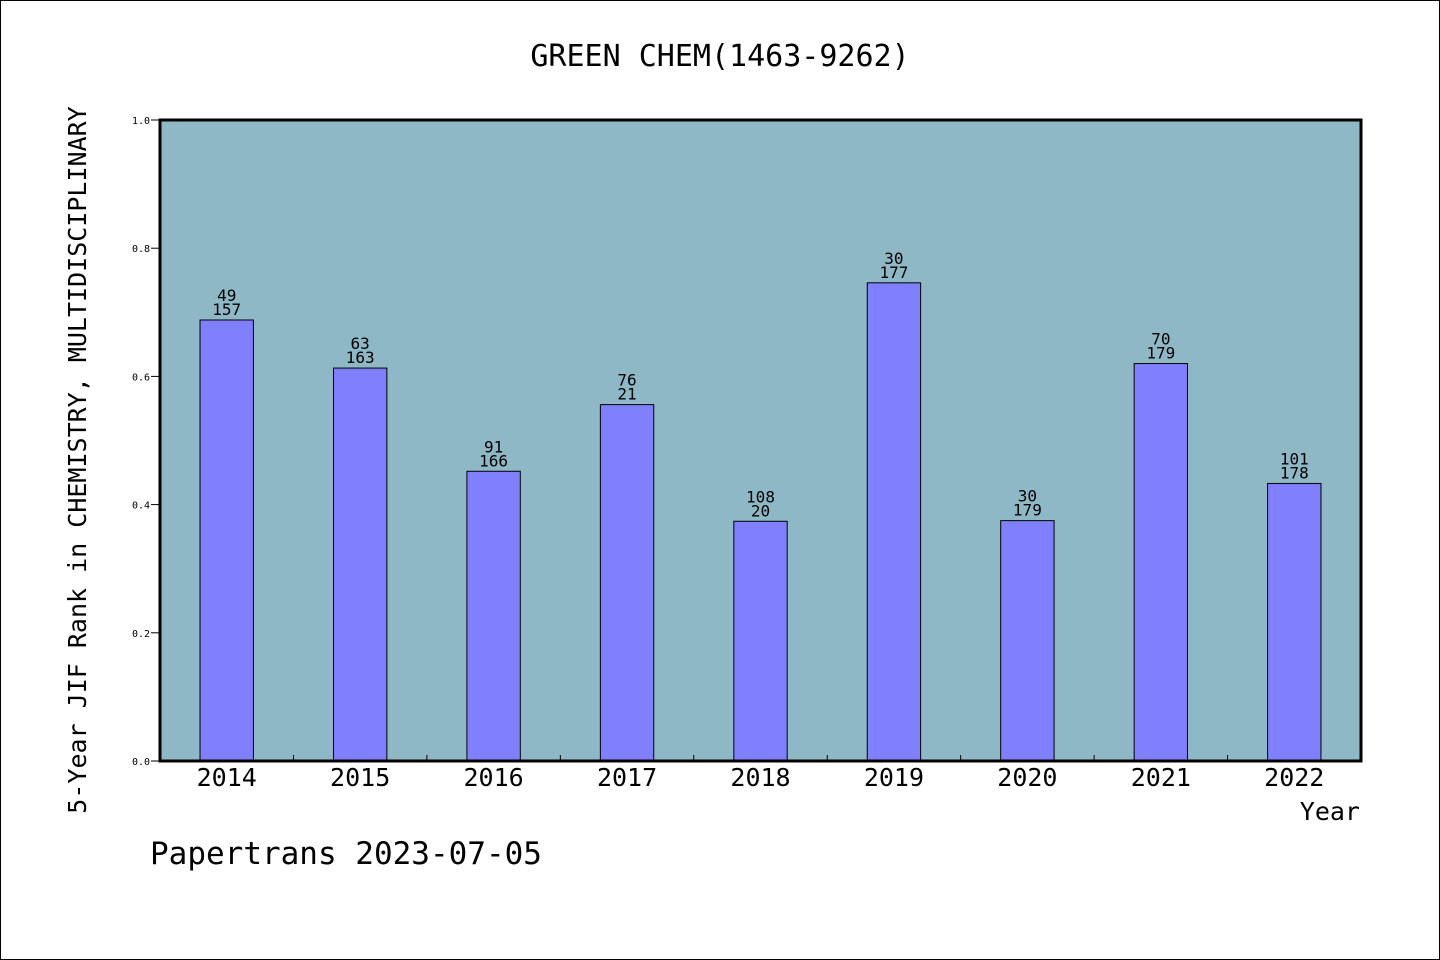 The width and height of the screenshot is (1440, 960). I want to click on bar-rank-label: 101, so click(1294, 458).